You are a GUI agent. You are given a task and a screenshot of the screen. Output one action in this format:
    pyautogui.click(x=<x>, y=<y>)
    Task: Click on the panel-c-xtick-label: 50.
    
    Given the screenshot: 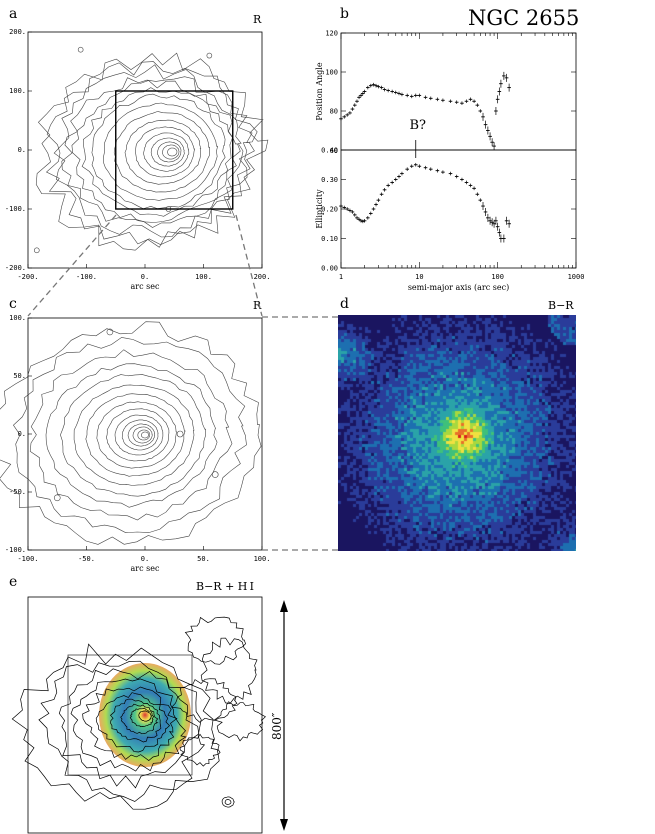 What is the action you would take?
    pyautogui.click(x=203, y=559)
    